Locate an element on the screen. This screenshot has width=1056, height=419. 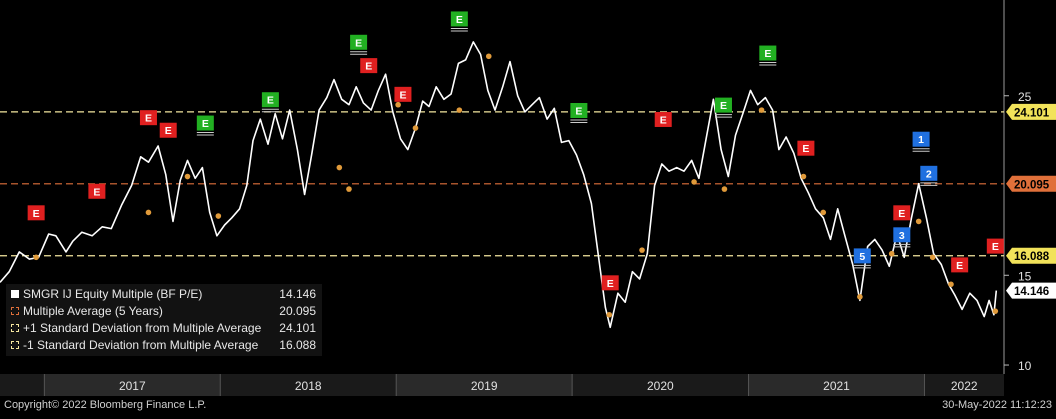
event-badge-text: 1 is located at coordinates (921, 140).